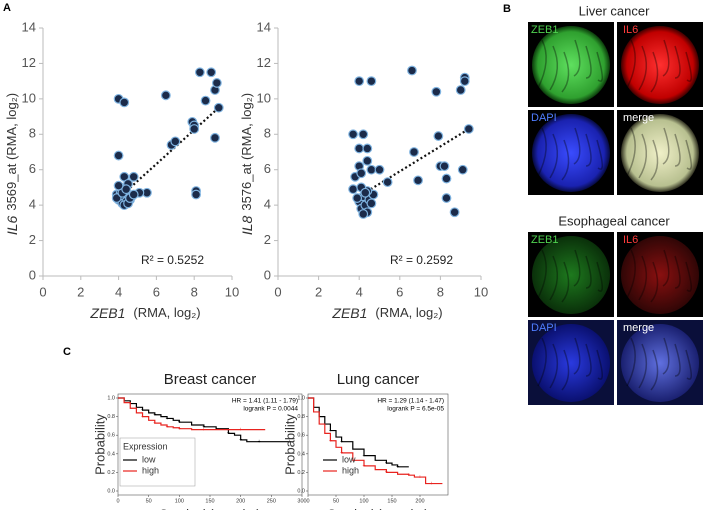 The image size is (709, 510). What do you see at coordinates (264, 62) in the screenshot?
I see `y-tick-label: 12` at bounding box center [264, 62].